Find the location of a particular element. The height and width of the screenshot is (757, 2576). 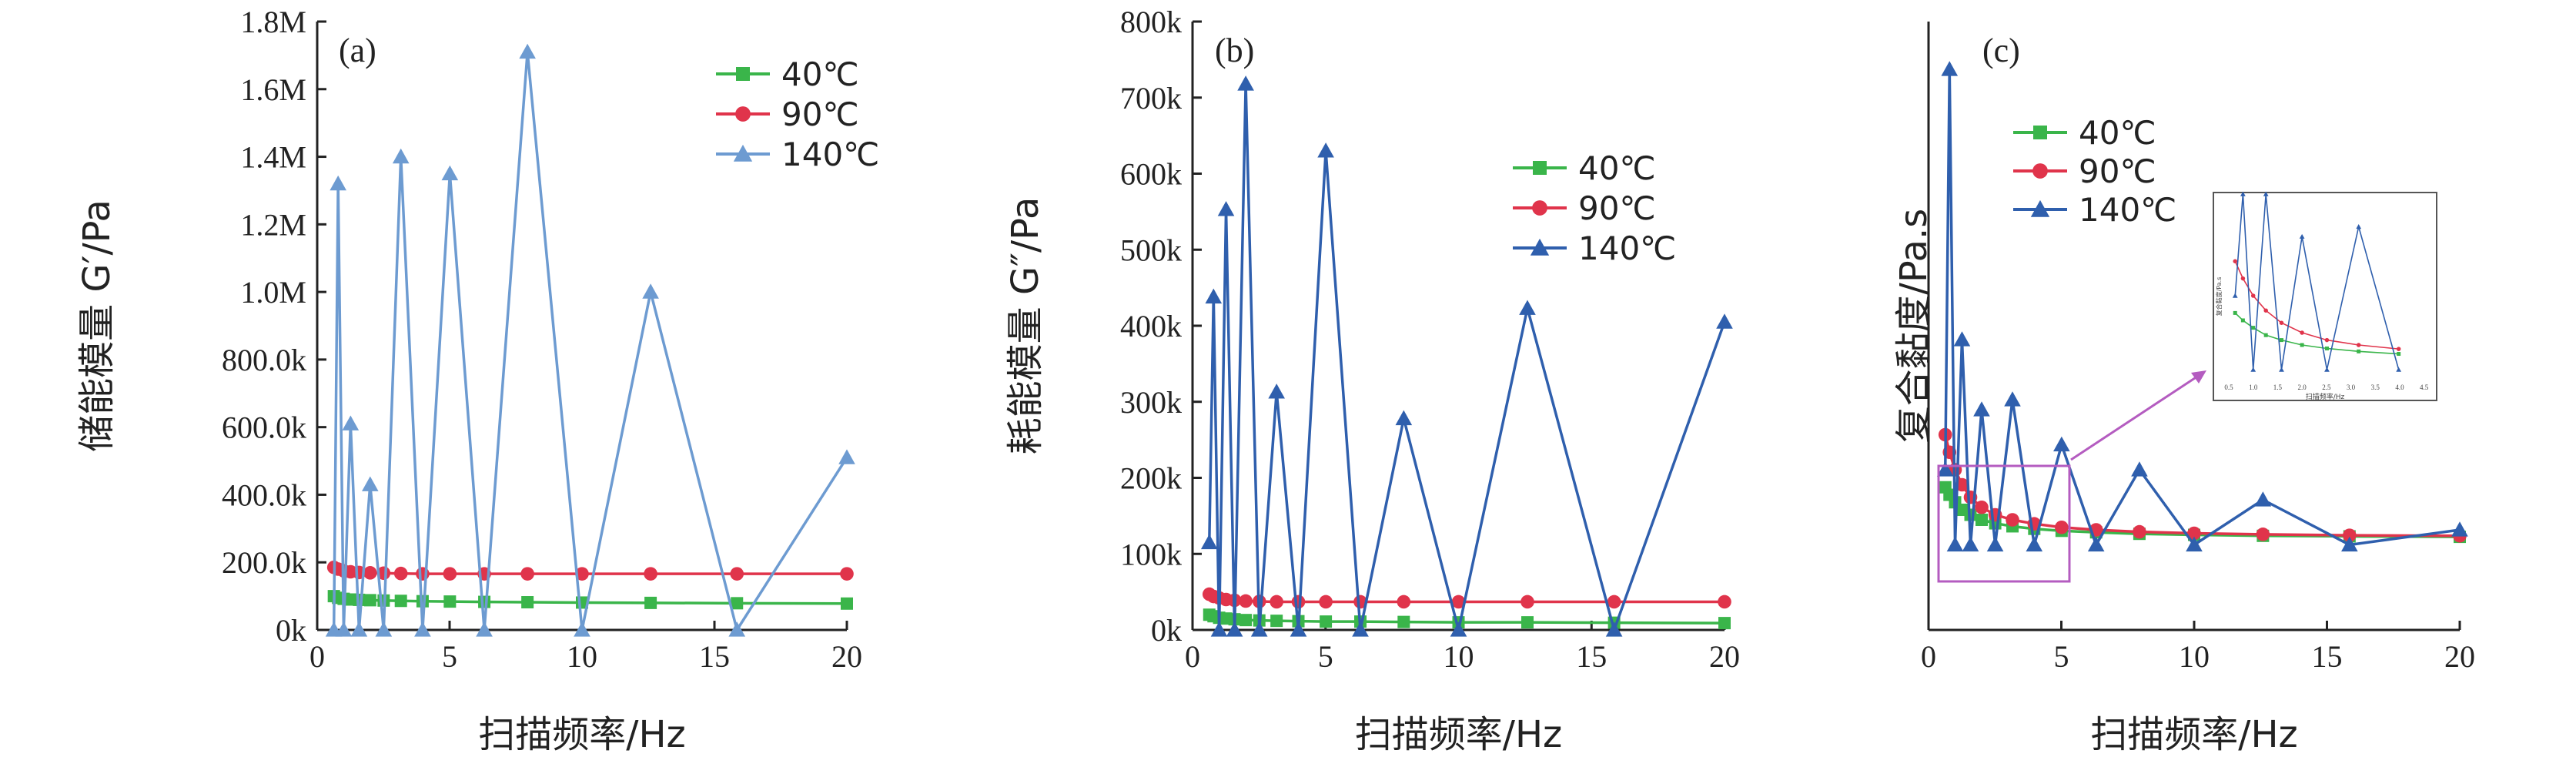

x-tick-label: 5 is located at coordinates (2061, 656).